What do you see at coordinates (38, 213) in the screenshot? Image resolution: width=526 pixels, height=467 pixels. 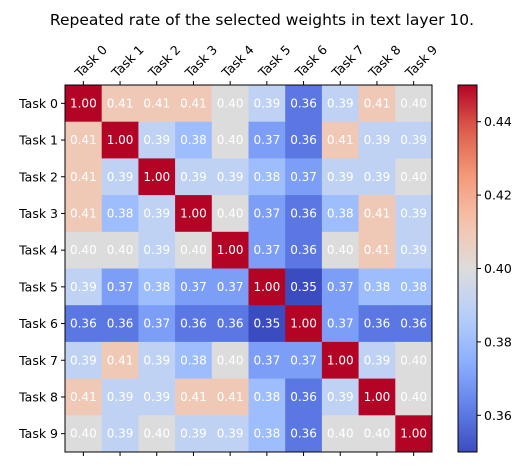 I see `y-tick-label: Task 3` at bounding box center [38, 213].